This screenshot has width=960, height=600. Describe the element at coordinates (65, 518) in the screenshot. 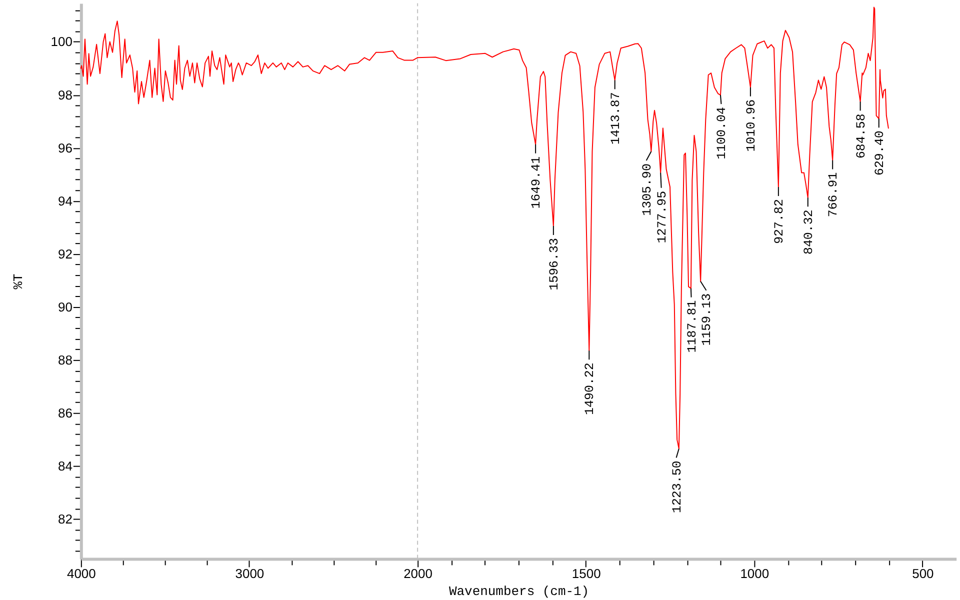

I see `y-tick-label: 82` at that location.